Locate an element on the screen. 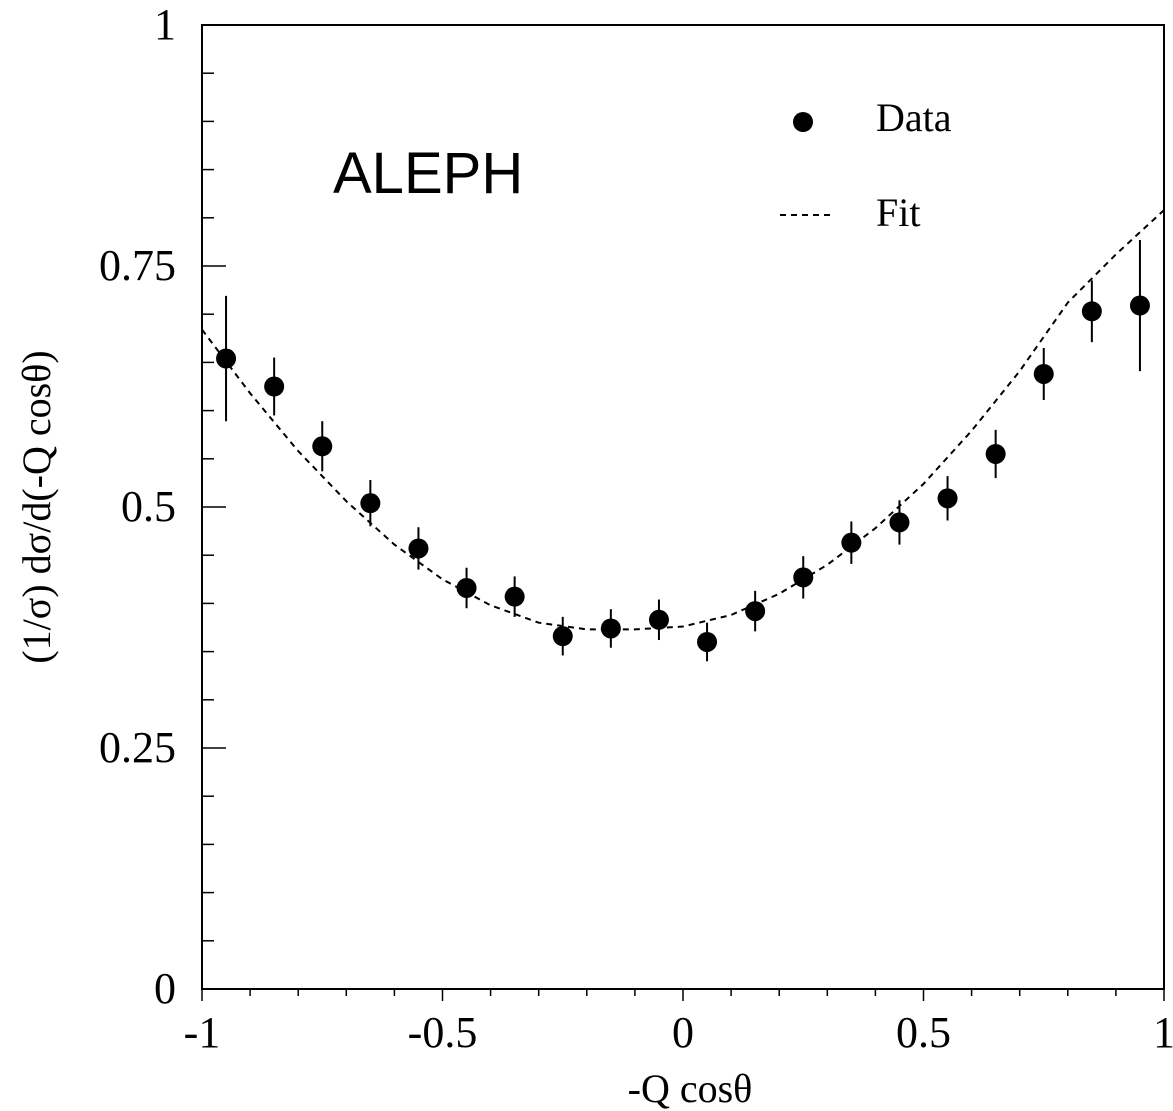  y-tick-label: 0.5 is located at coordinates (148, 506).